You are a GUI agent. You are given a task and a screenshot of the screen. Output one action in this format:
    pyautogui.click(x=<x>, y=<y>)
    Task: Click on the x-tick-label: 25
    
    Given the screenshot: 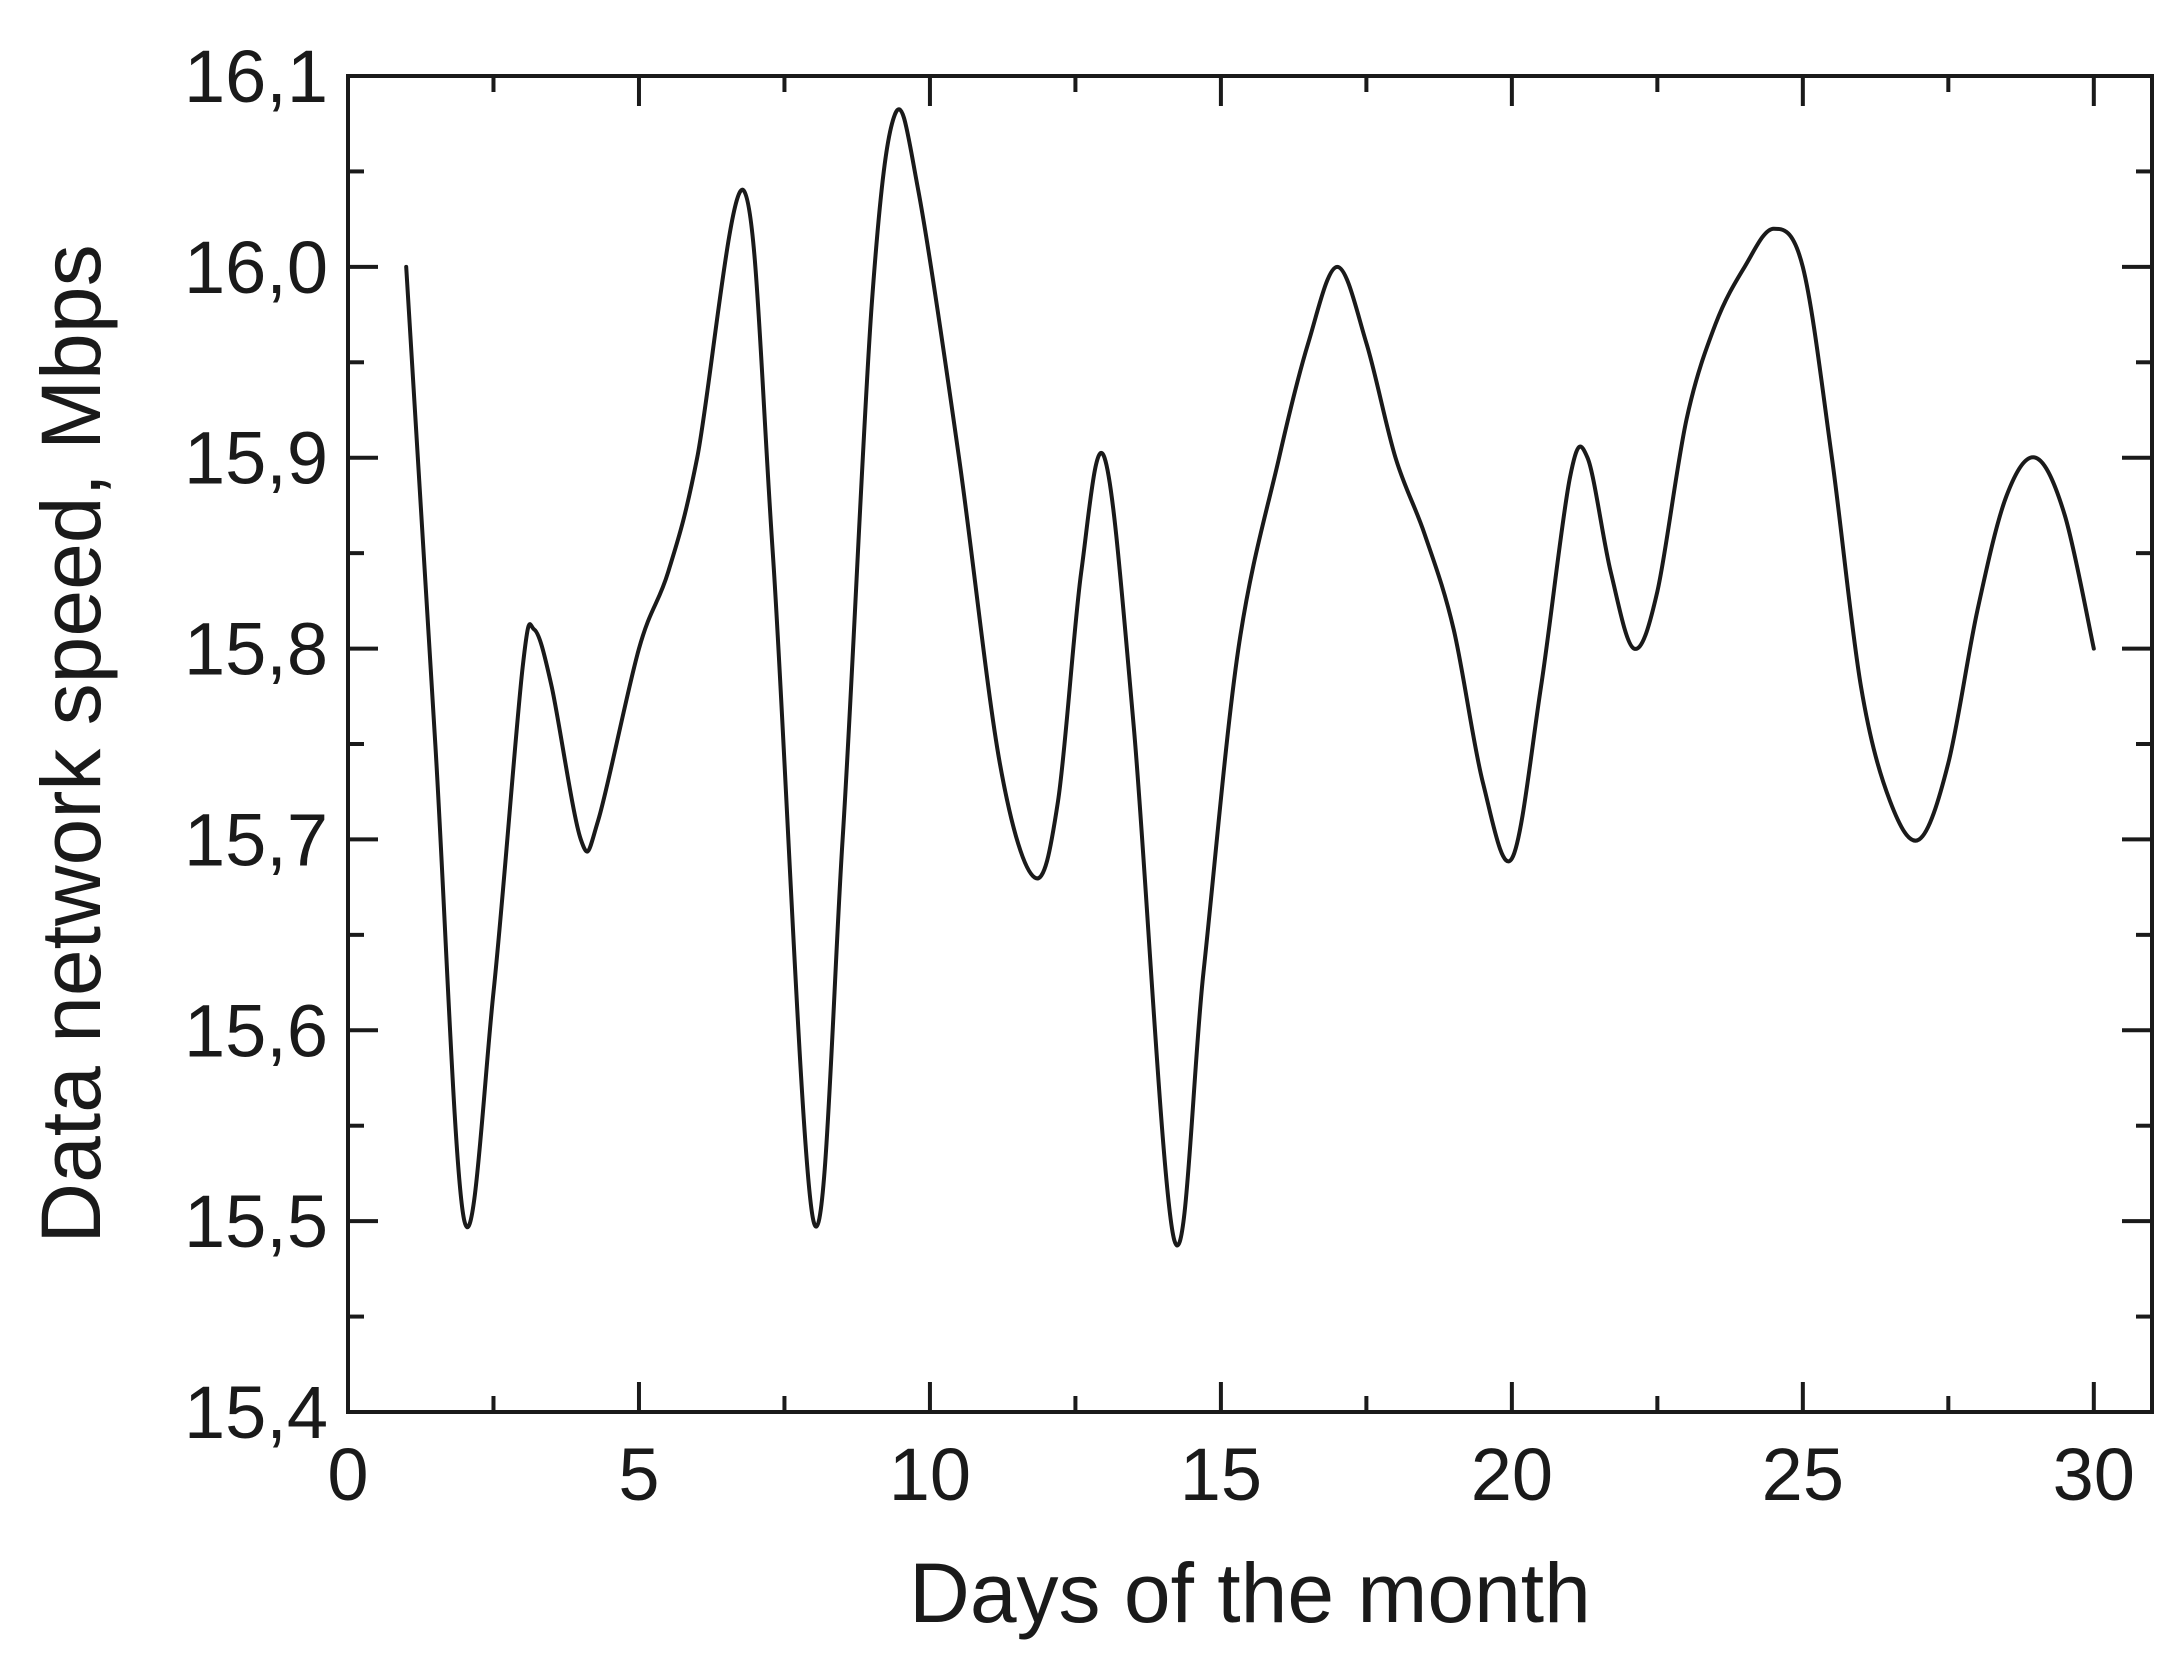 What is the action you would take?
    pyautogui.click(x=1803, y=1474)
    